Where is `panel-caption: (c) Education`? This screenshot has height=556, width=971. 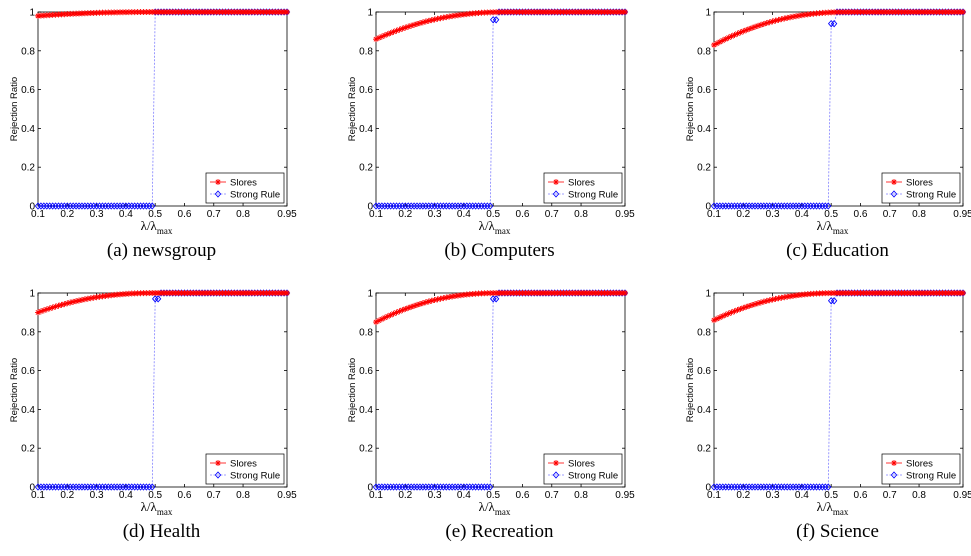 panel-caption: (c) Education is located at coordinates (837, 250).